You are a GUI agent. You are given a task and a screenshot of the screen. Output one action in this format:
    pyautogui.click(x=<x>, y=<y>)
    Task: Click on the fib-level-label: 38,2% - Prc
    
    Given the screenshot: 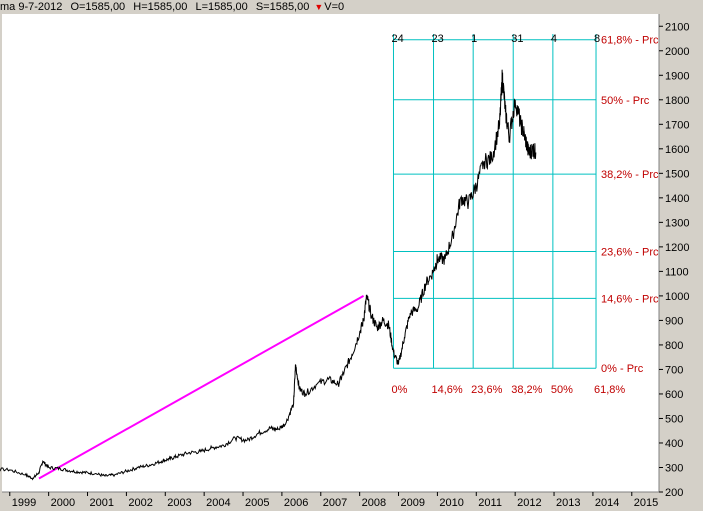 What is the action you would take?
    pyautogui.click(x=630, y=175)
    